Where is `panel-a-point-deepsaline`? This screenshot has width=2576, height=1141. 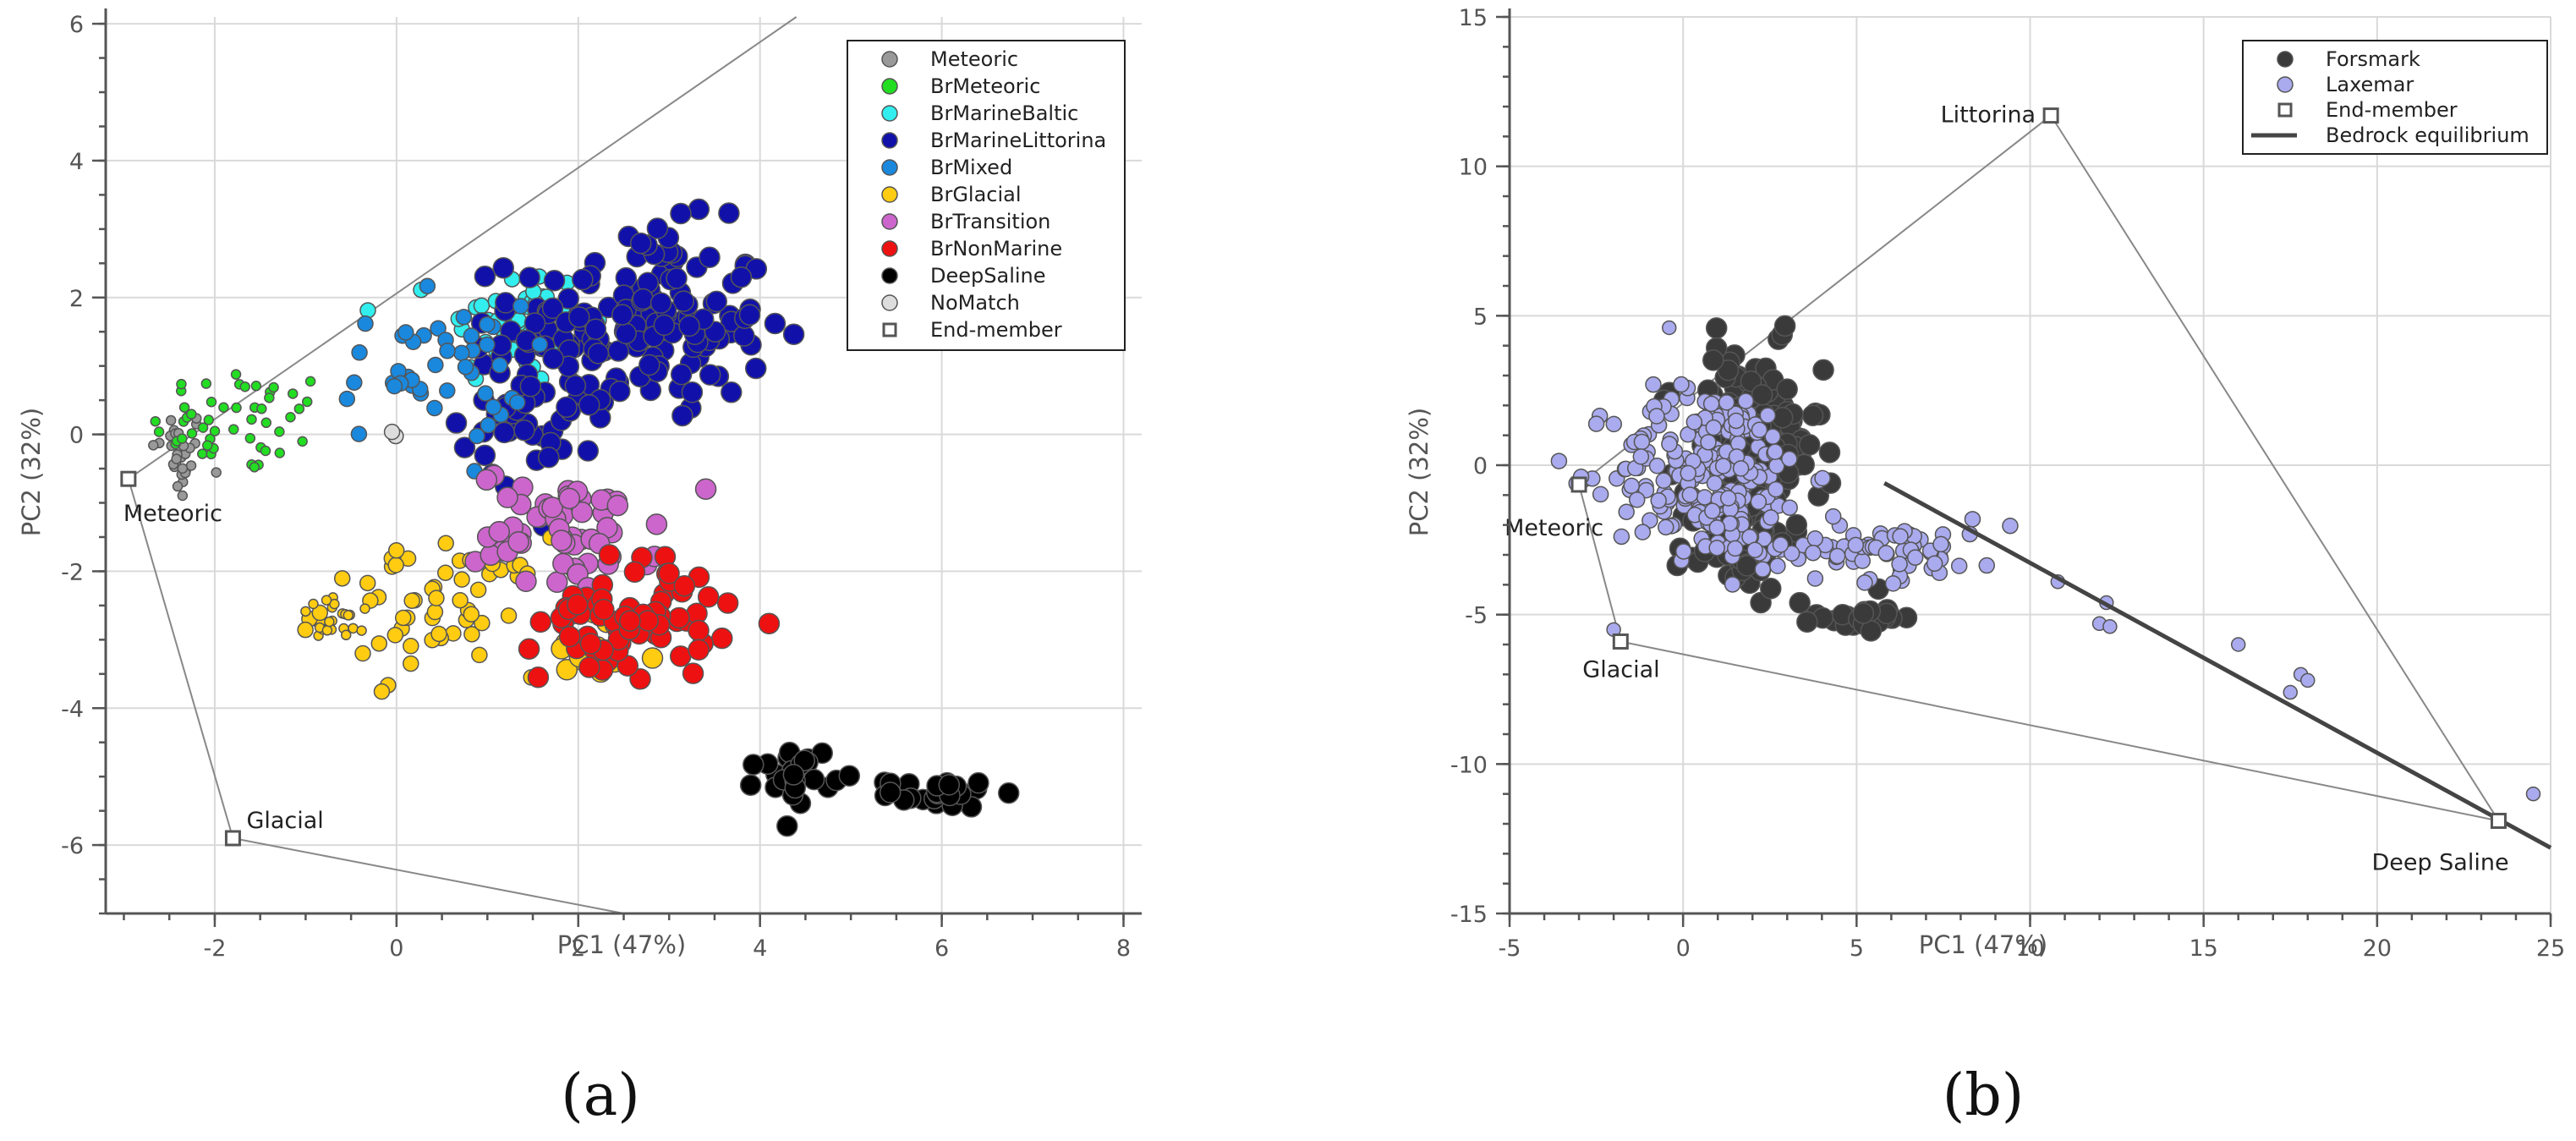 panel-a-point-deepsaline is located at coordinates (978, 782).